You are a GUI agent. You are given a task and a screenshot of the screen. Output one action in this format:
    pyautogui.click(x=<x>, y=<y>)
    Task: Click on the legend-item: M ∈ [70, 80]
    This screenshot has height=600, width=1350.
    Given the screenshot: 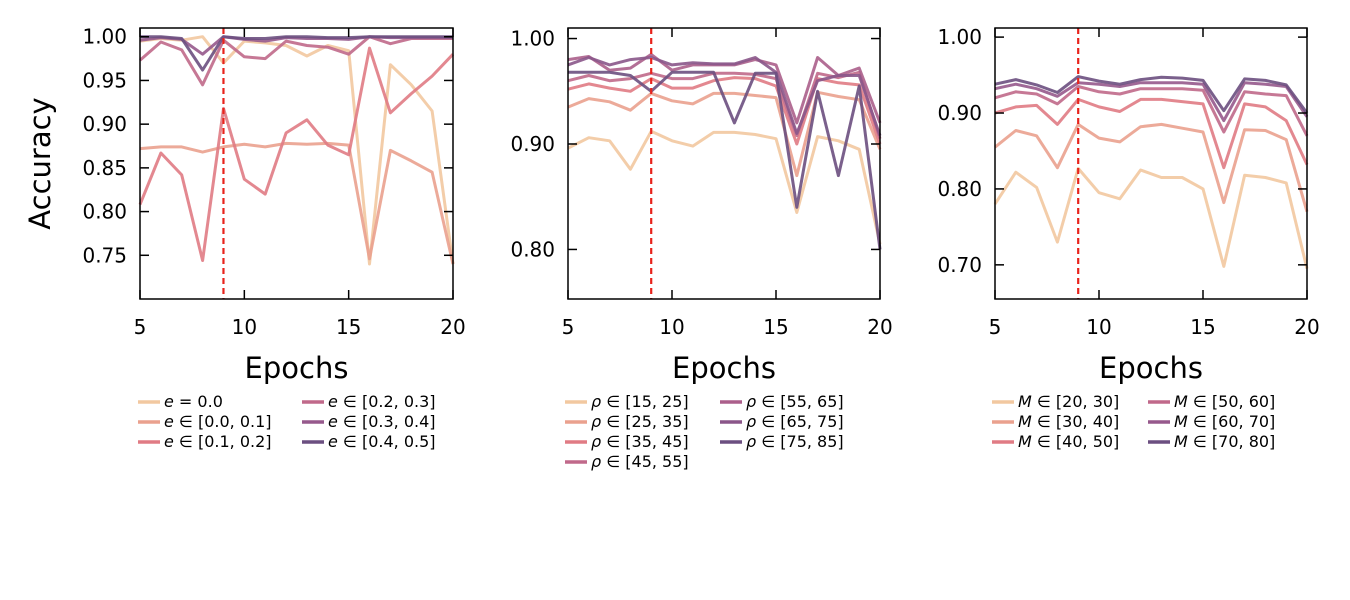 What is the action you would take?
    pyautogui.click(x=1211, y=441)
    